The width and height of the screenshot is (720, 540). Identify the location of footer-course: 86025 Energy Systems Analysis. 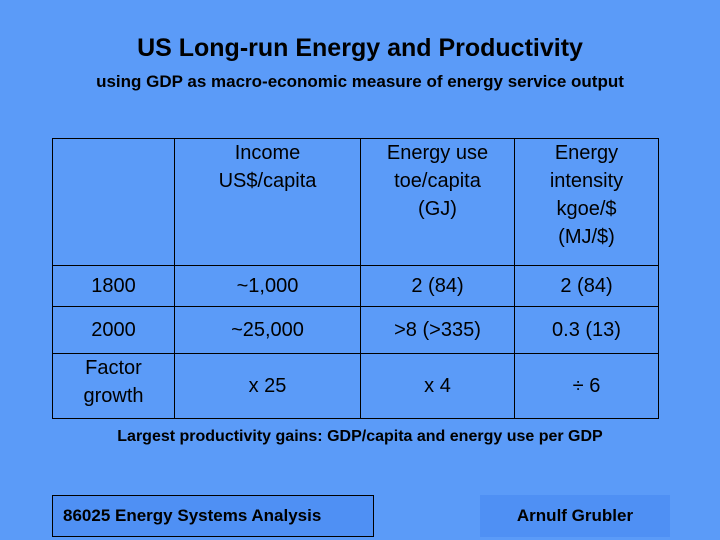
(213, 516).